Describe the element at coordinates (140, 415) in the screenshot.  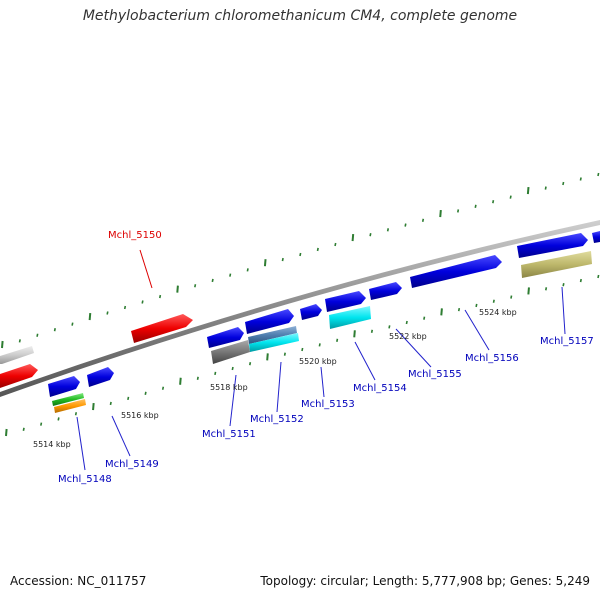
I see `tick-label: 5516 kbp` at that location.